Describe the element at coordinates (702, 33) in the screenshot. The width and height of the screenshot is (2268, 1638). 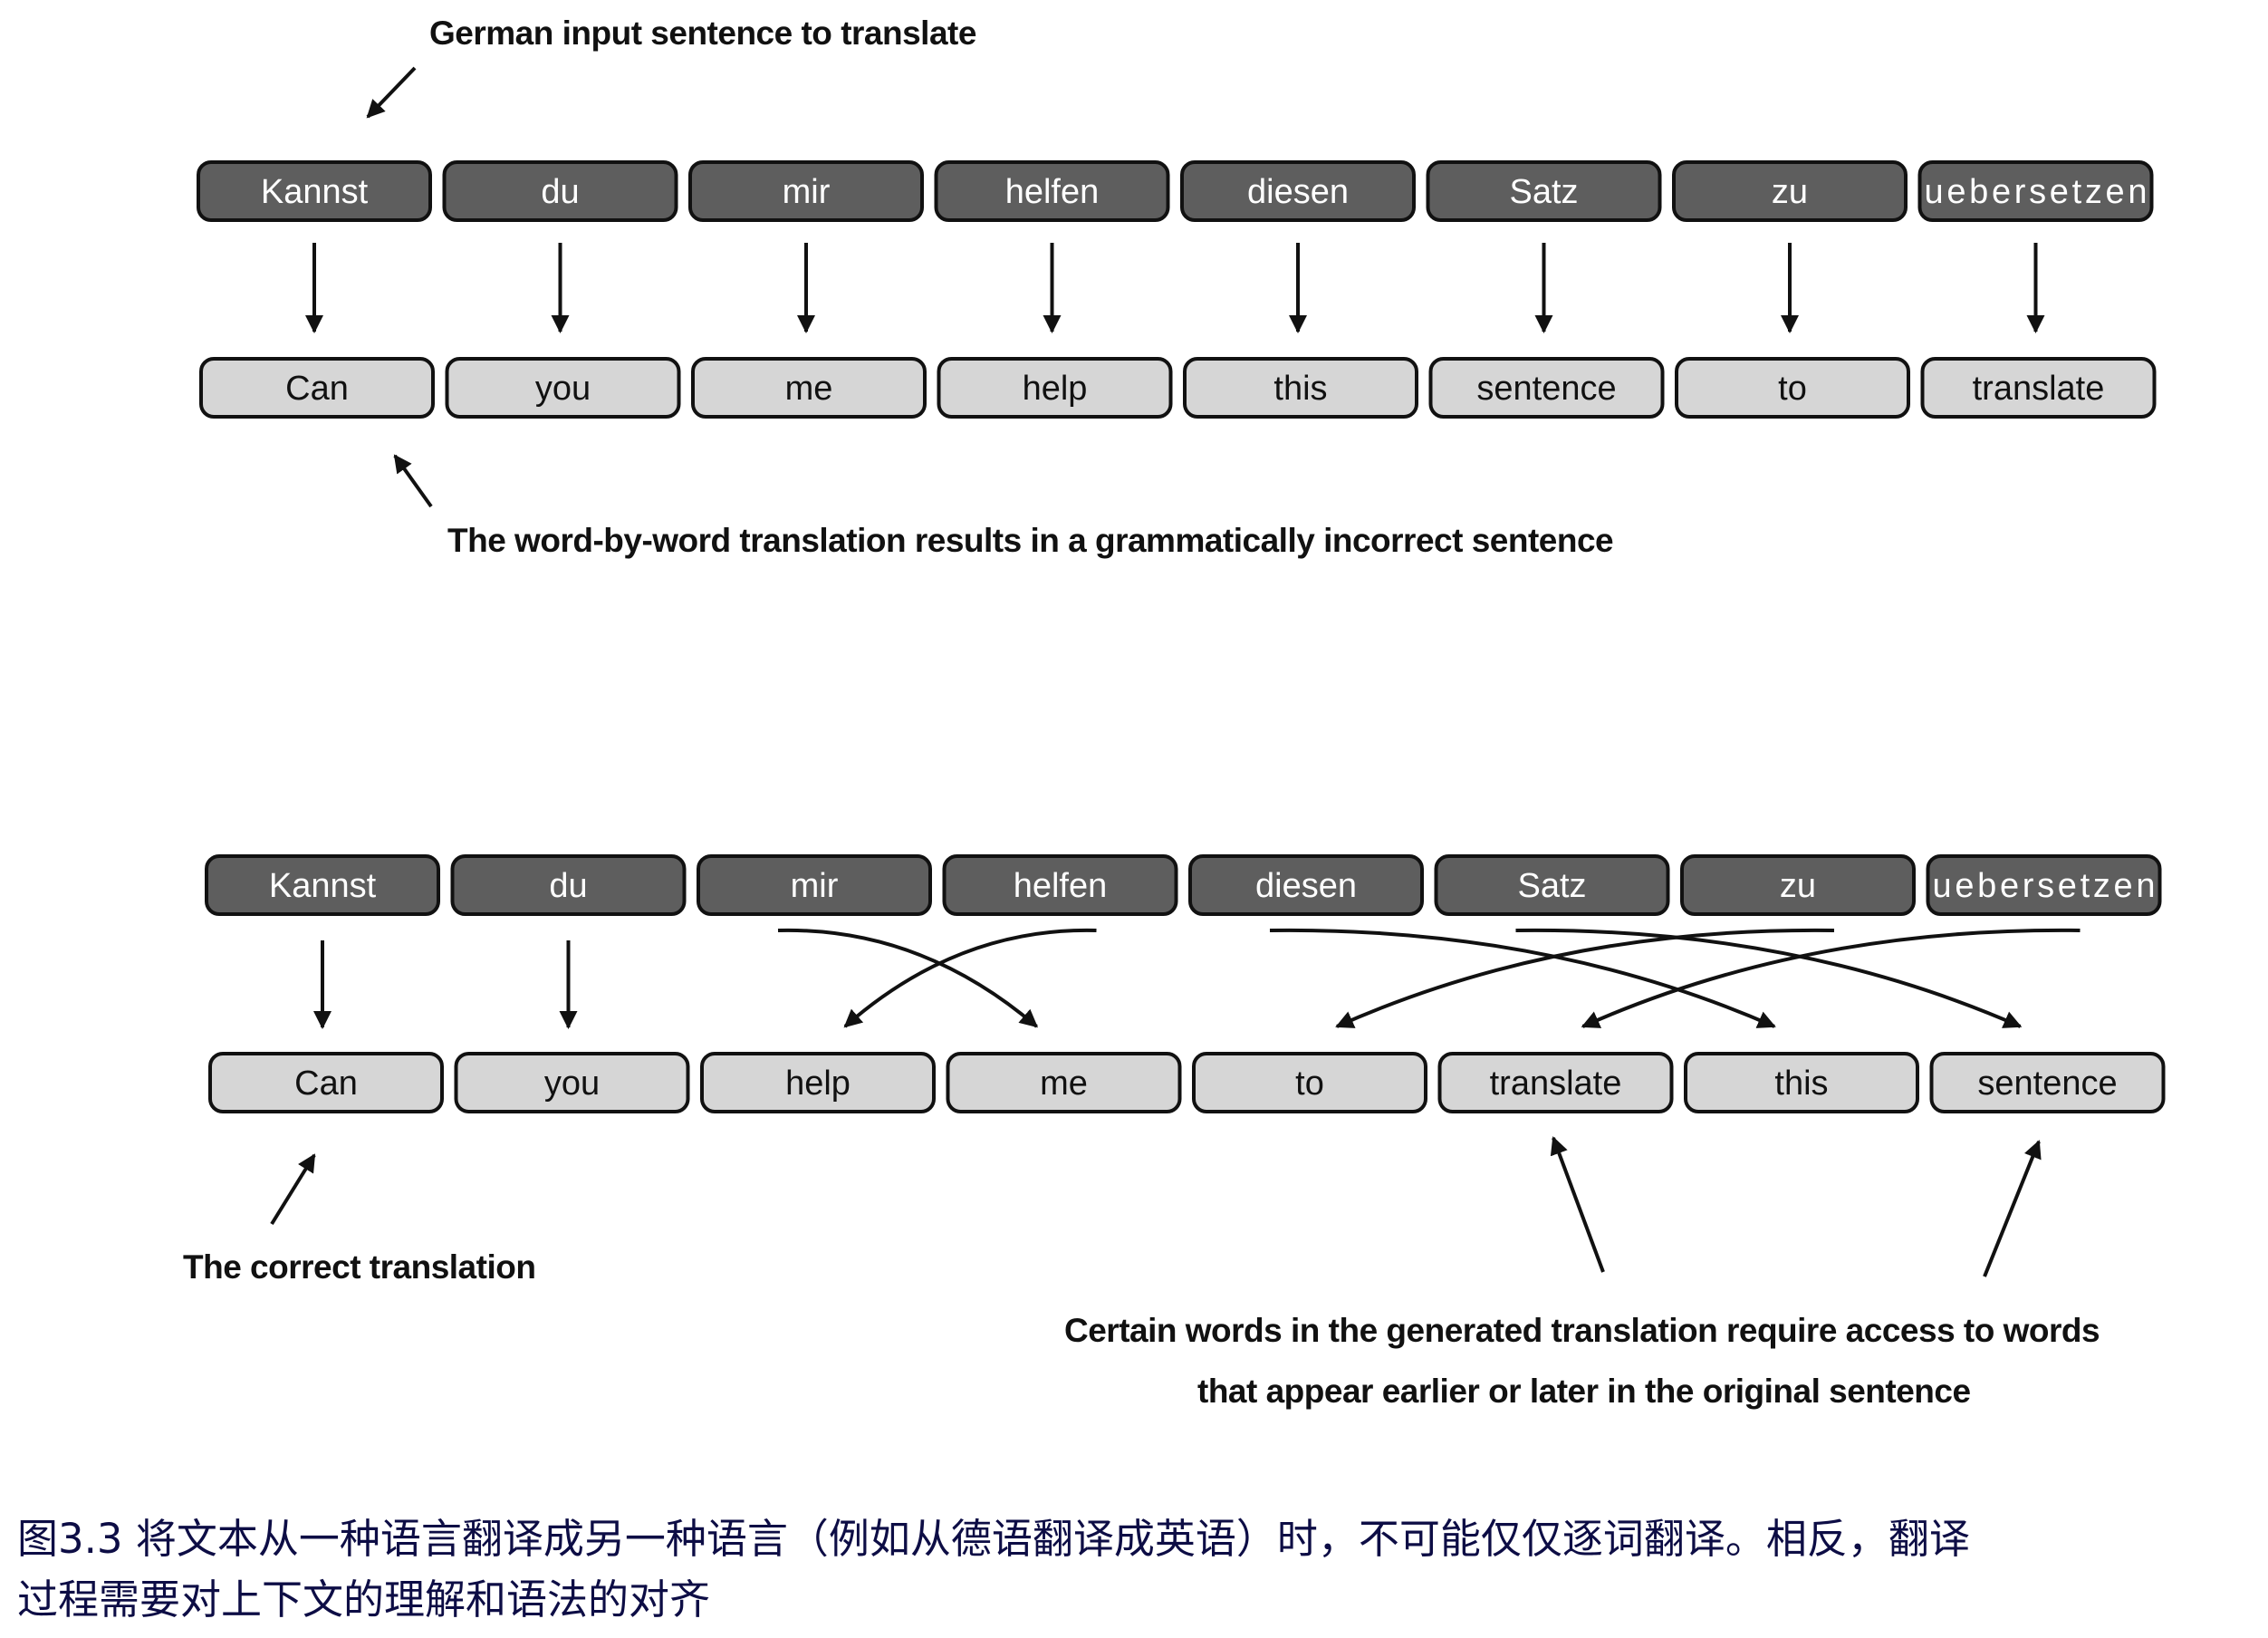
I see `annotation-input: German input sentence to translate` at that location.